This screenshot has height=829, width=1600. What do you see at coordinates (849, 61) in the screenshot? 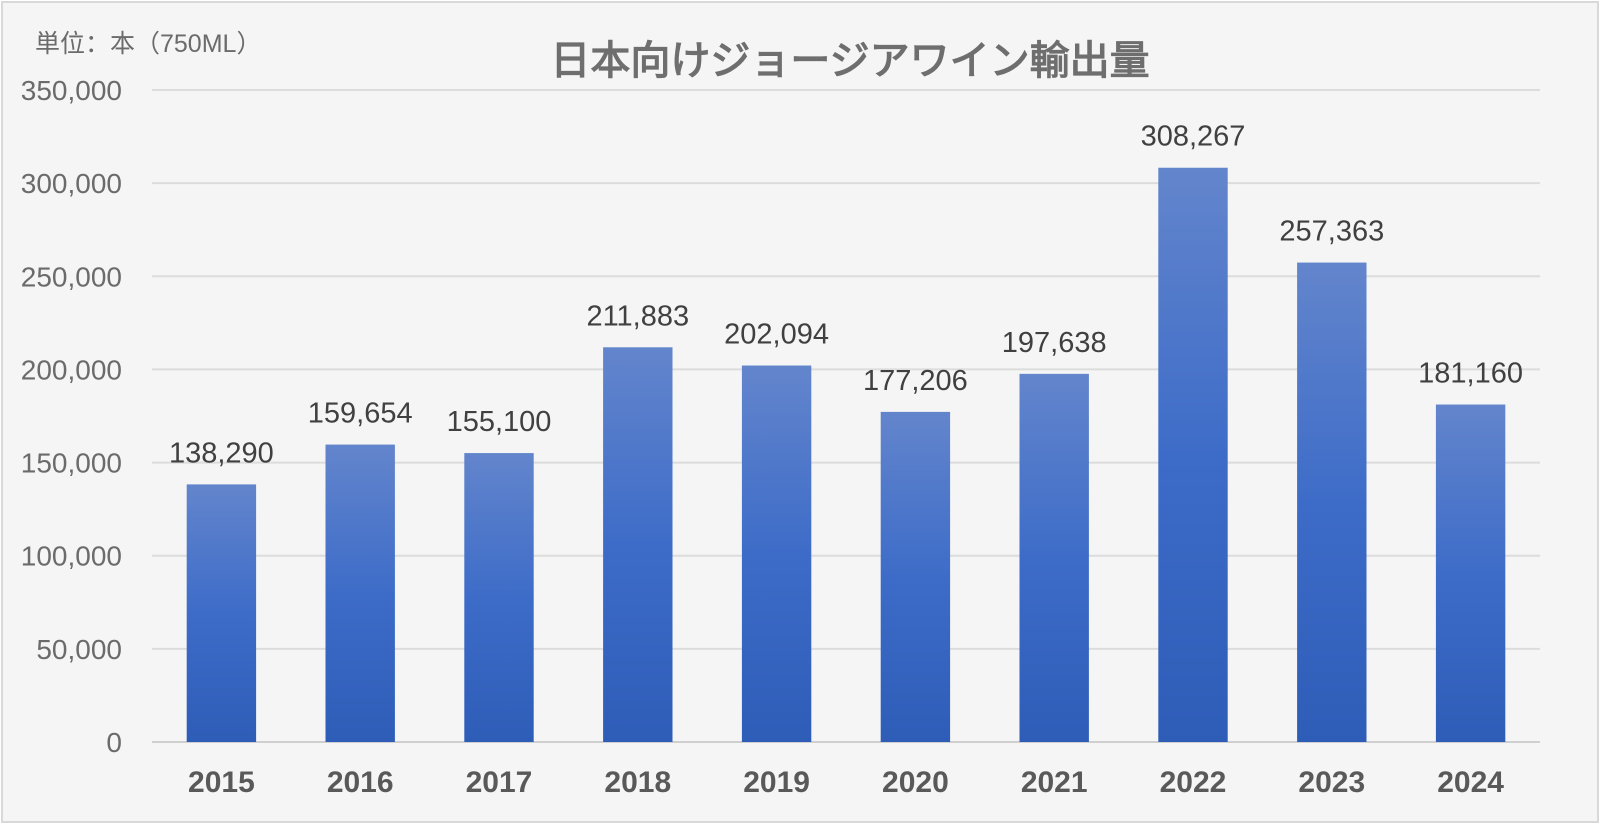
I see `chart-title: 日本向けジョージアワイン輸出量` at bounding box center [849, 61].